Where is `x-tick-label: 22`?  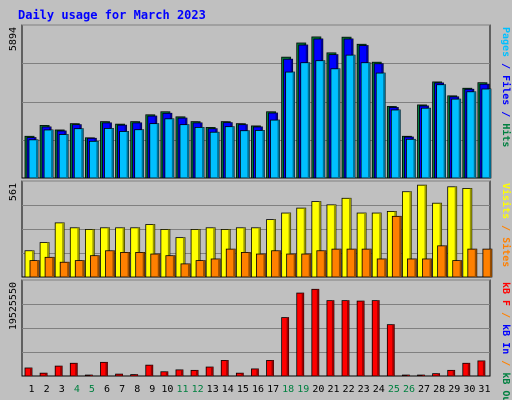 x-tick-label: 22 is located at coordinates (349, 389).